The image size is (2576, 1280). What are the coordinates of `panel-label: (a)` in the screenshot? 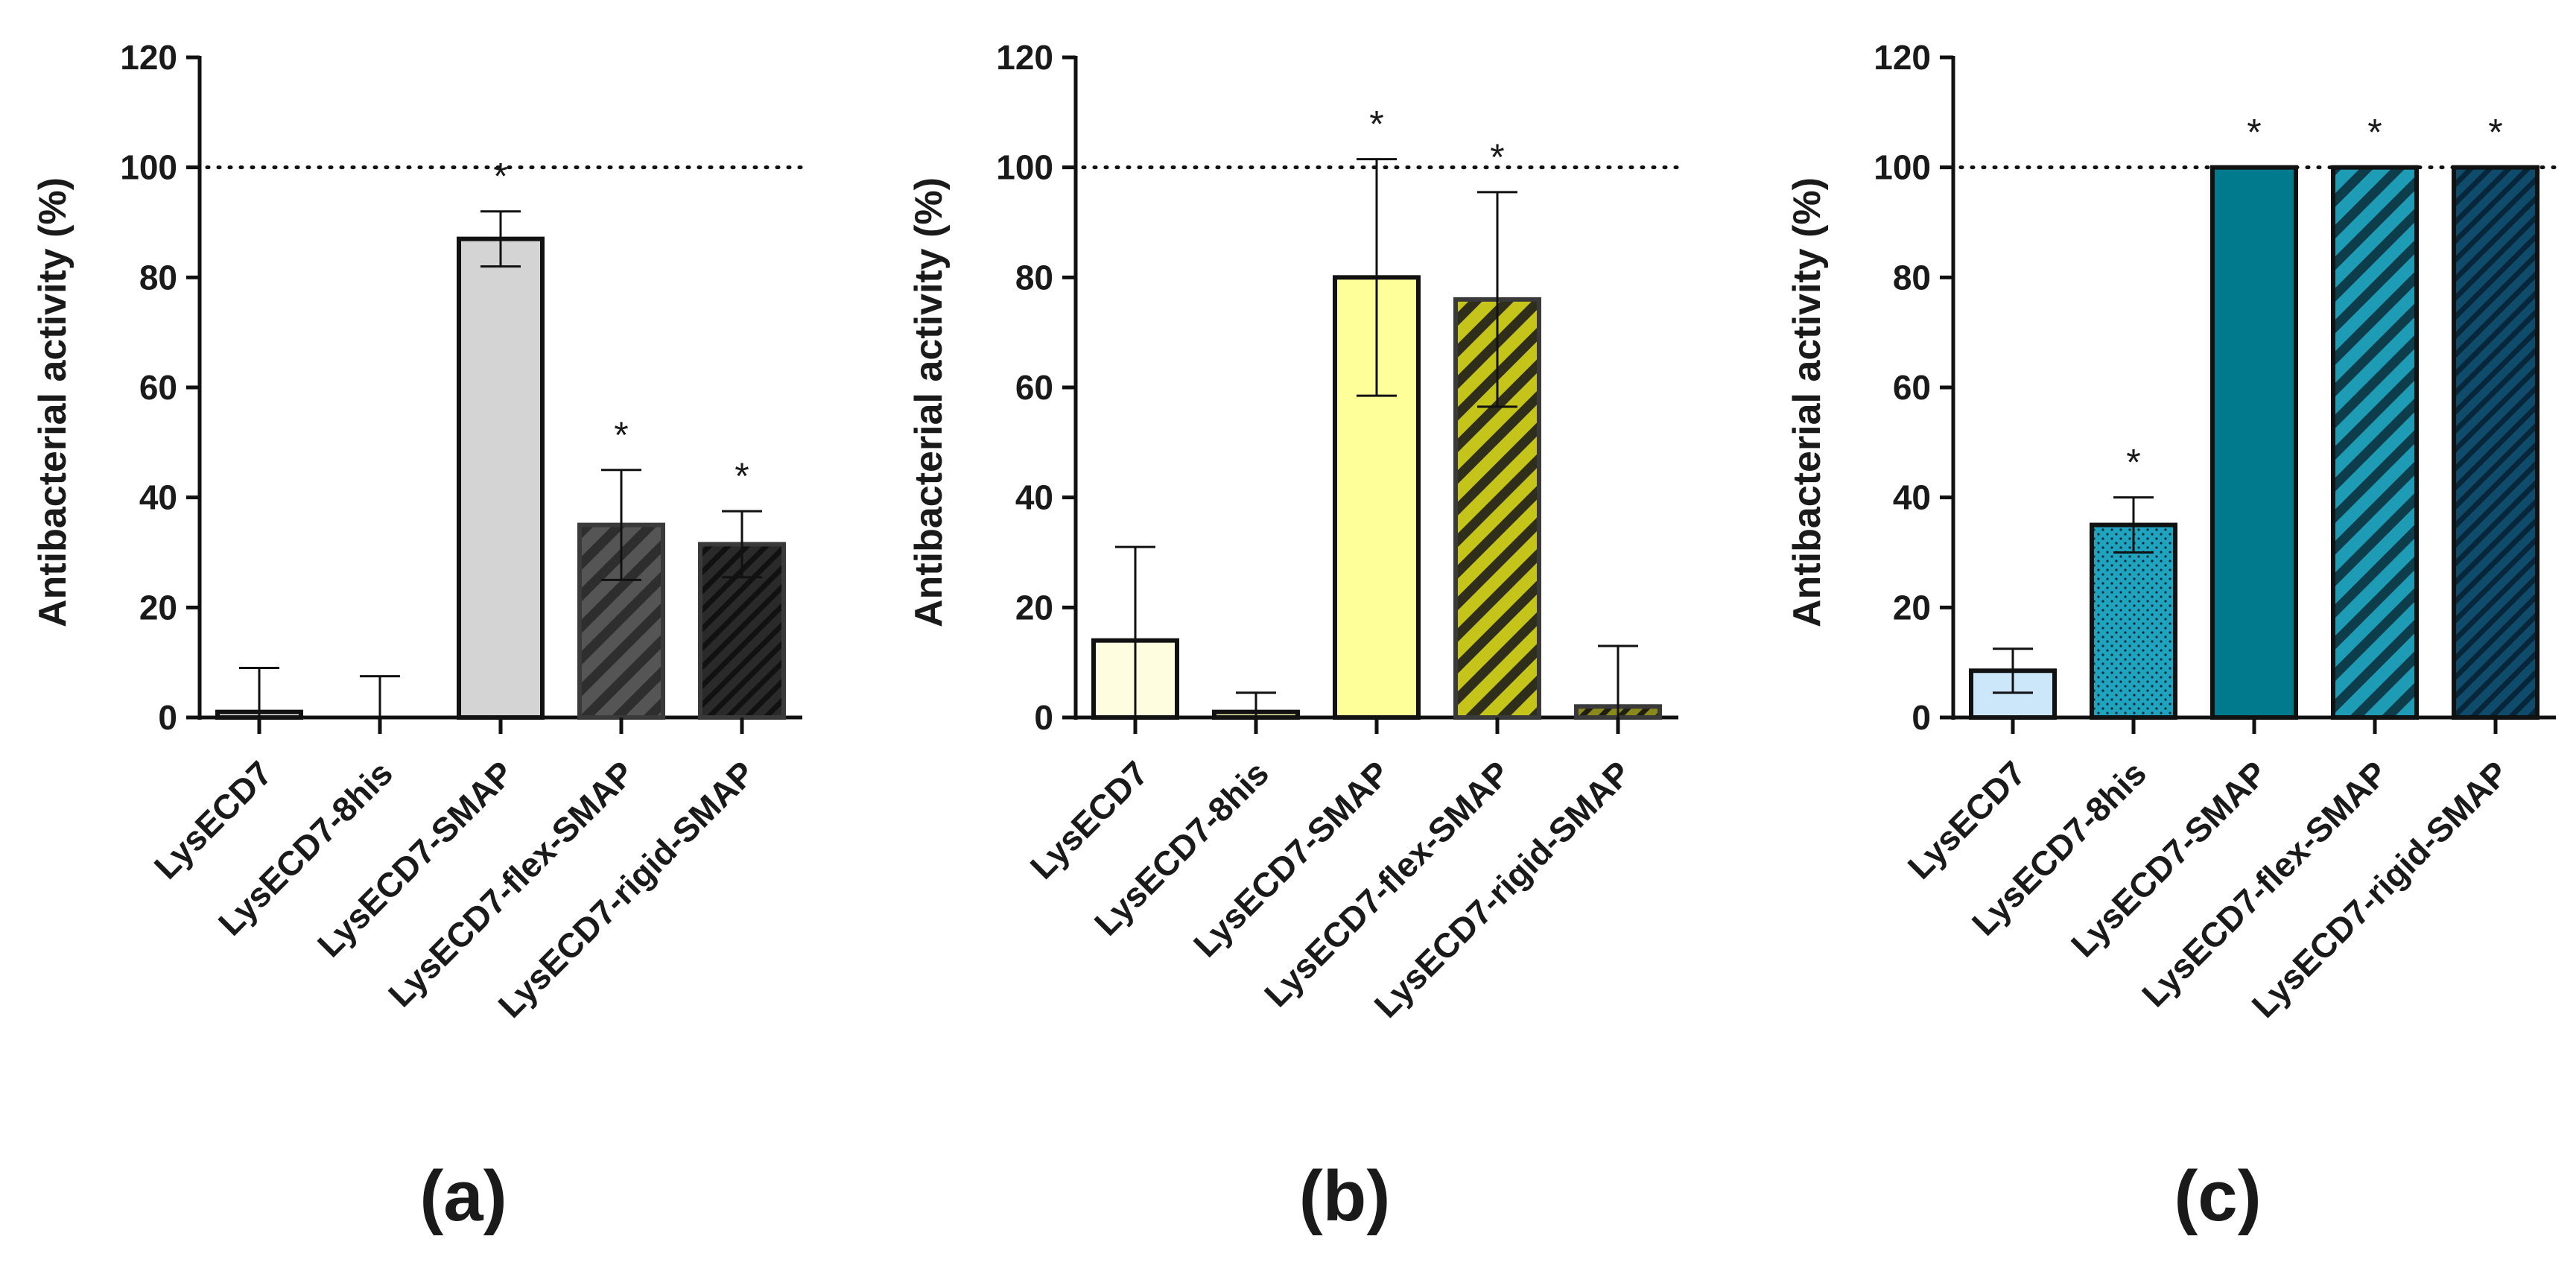 It's located at (463, 1196).